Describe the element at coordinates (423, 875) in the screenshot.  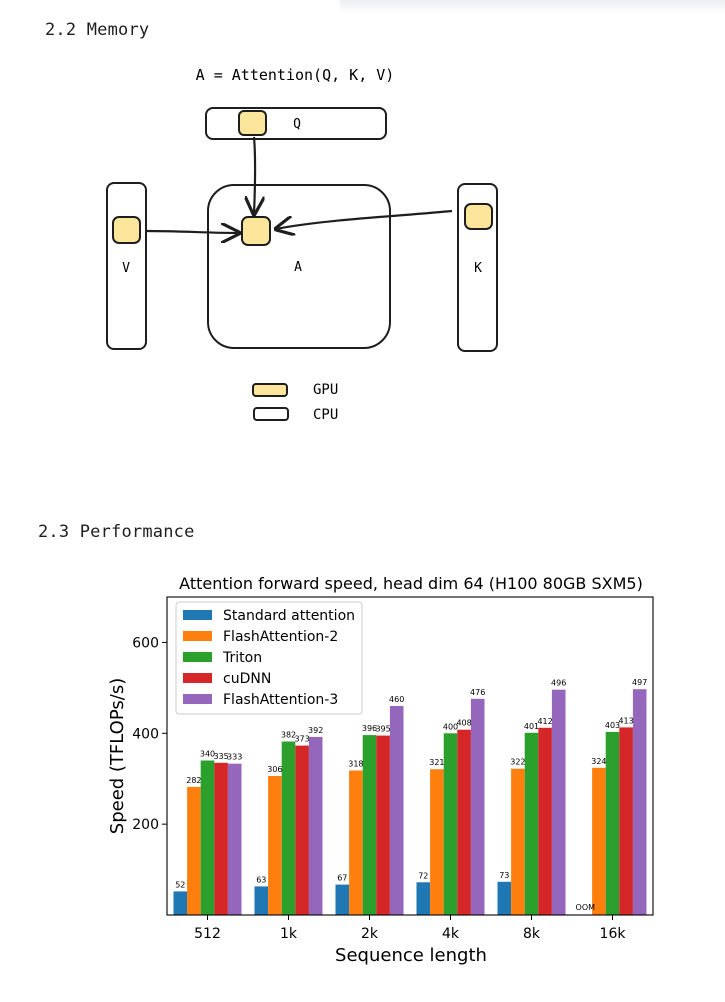
I see `bar-value-label-0-3: 72` at that location.